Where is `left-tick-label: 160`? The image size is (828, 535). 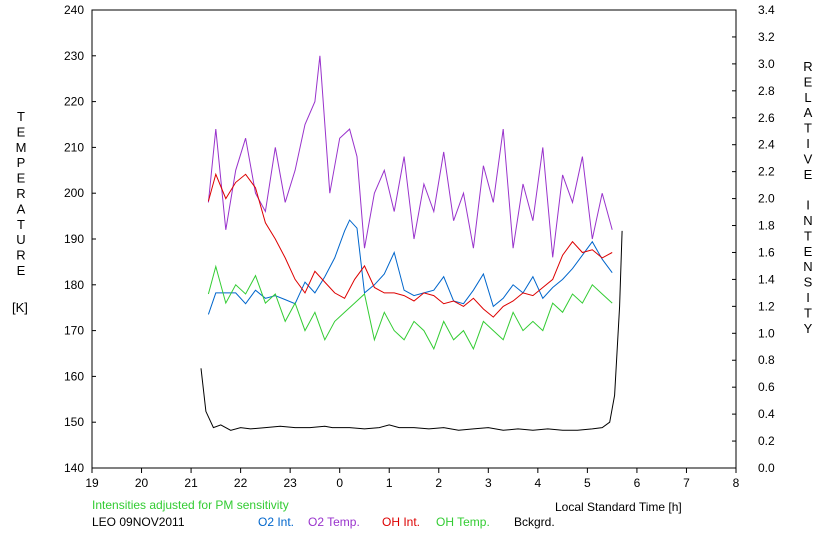 left-tick-label: 160 is located at coordinates (74, 376).